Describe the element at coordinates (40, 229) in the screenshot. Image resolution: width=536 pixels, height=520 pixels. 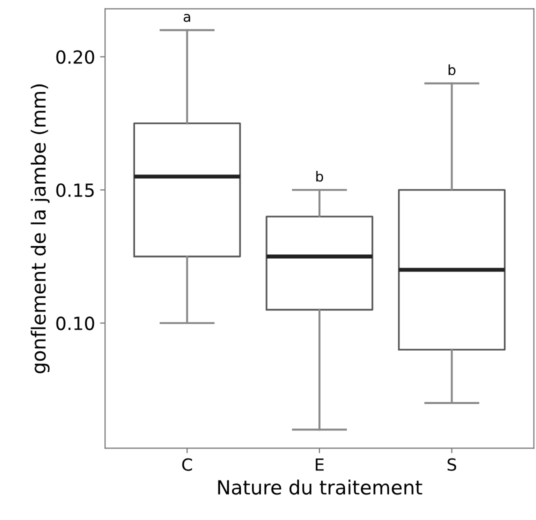
I see `y-axis-title: gonflement de la jambe (mm)` at that location.